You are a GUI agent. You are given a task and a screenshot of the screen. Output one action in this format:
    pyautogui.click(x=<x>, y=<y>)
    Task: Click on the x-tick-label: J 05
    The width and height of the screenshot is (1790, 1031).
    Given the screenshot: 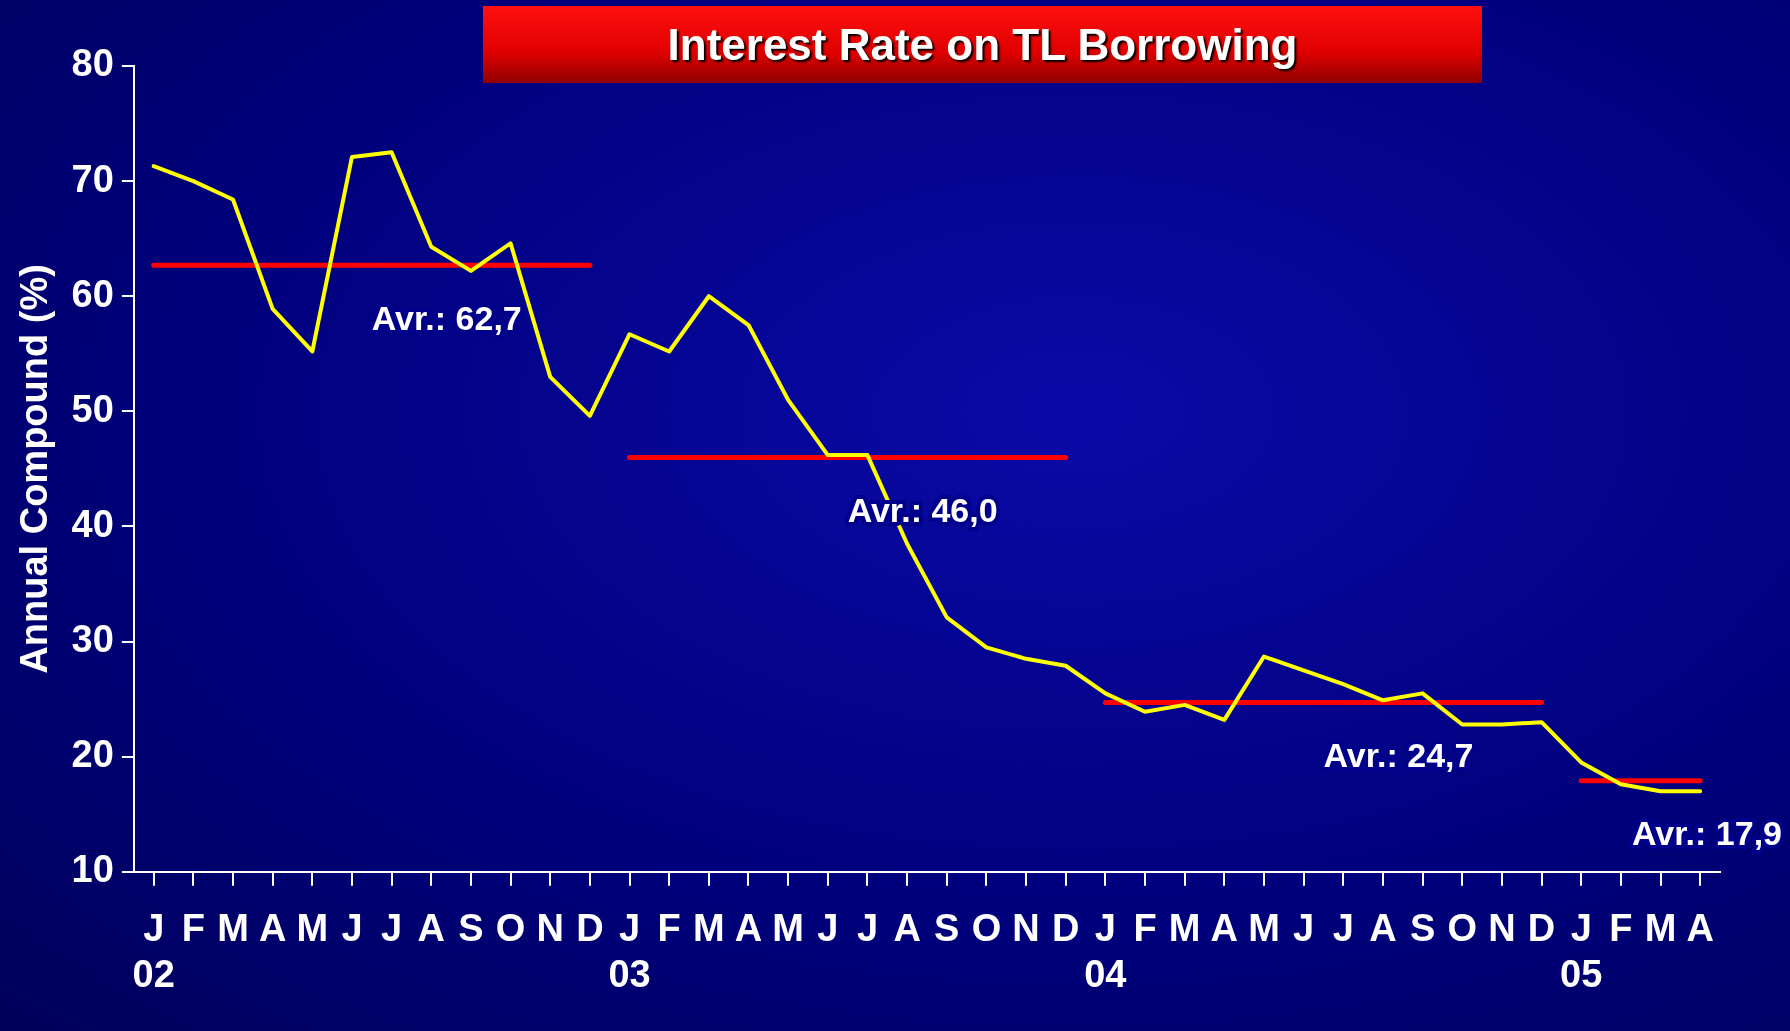 What is the action you would take?
    pyautogui.click(x=1581, y=951)
    